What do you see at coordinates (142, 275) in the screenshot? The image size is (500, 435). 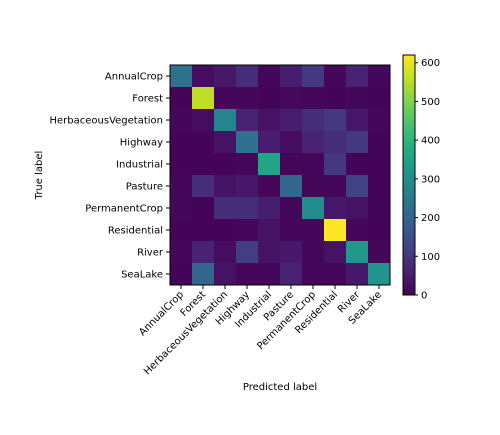 I see `y-tick-label: SeaLake` at bounding box center [142, 275].